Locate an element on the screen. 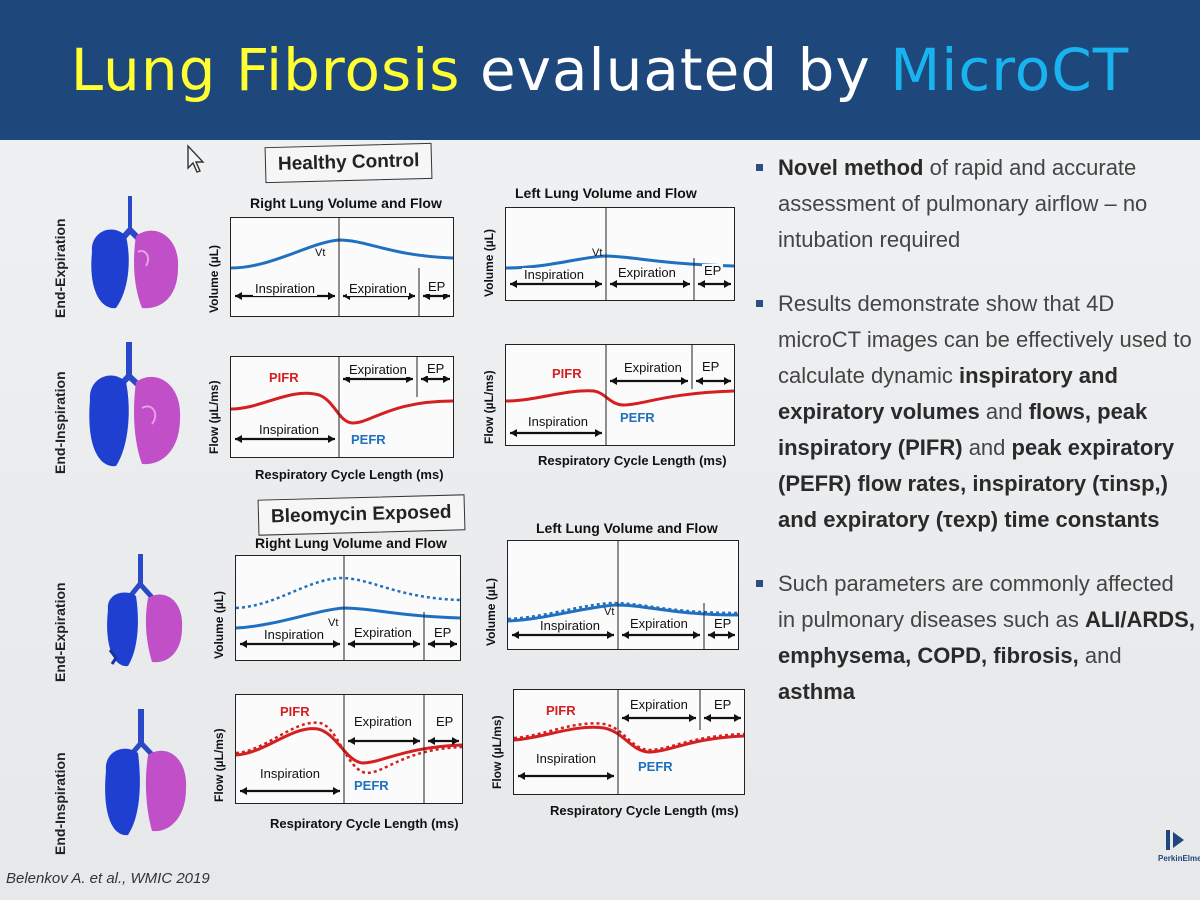  row-label-end-expiration-bleomycin: End-Expiration is located at coordinates (60, 632).